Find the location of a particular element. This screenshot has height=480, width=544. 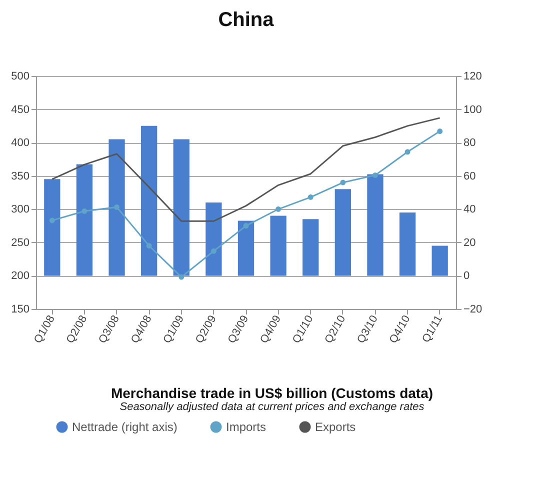

y2-tick-label: 80 is located at coordinates (470, 143).